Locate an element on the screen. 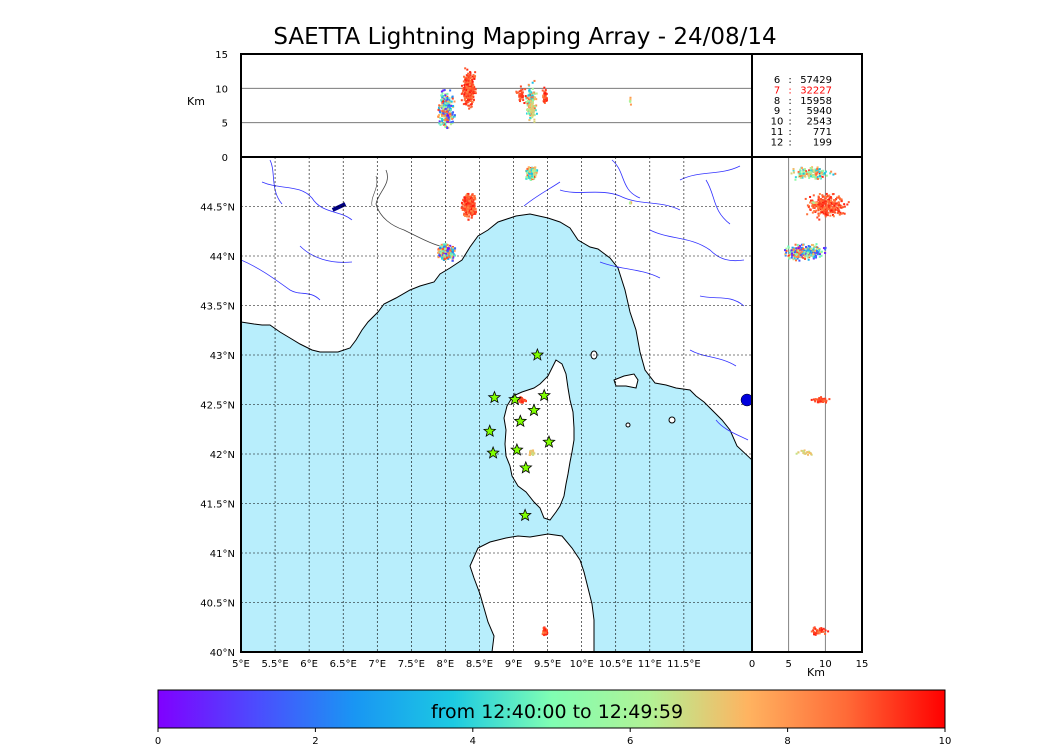  station-count-value: 15958 is located at coordinates (816, 101).